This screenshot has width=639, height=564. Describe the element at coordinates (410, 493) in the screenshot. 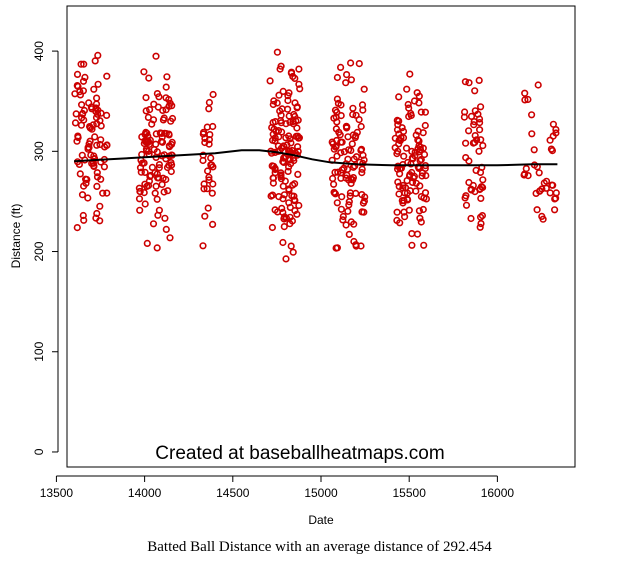

I see `x-tick-label: 15500` at that location.